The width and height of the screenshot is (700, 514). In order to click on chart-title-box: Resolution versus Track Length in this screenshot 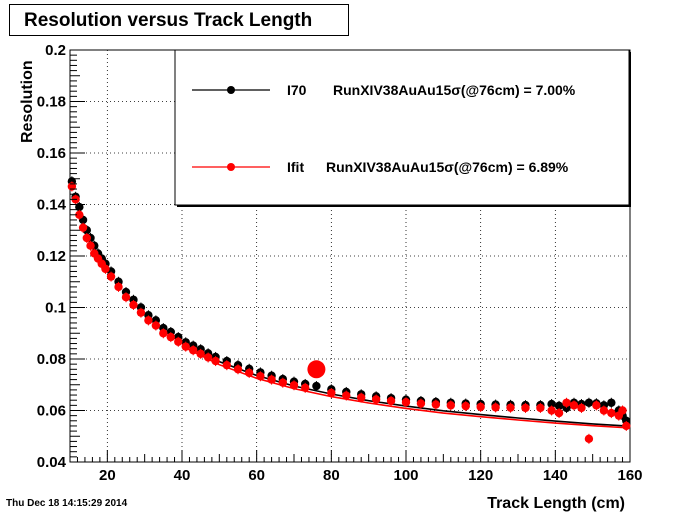, I will do `click(179, 20)`.